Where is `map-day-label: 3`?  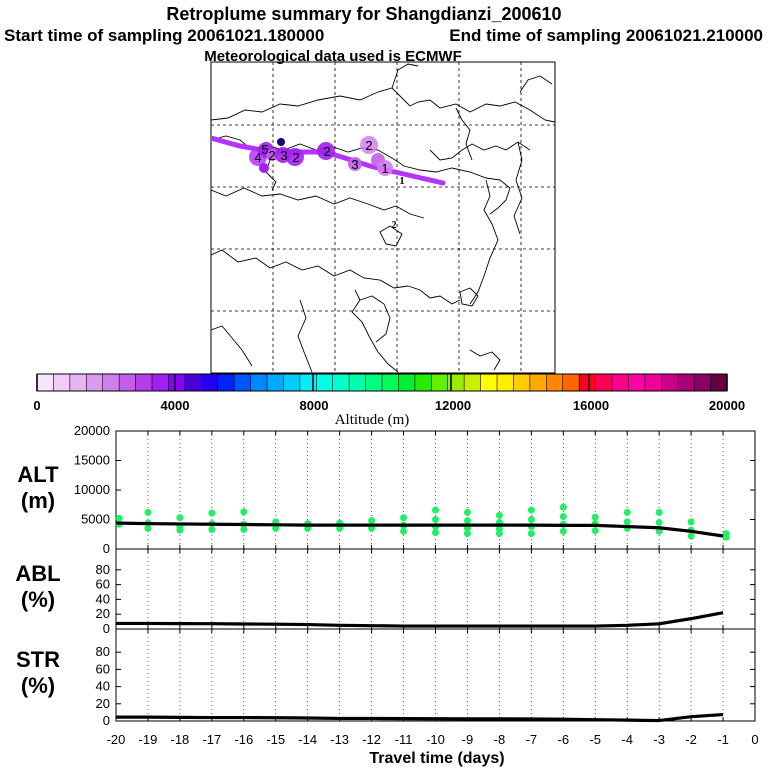
map-day-label: 3 is located at coordinates (354, 164).